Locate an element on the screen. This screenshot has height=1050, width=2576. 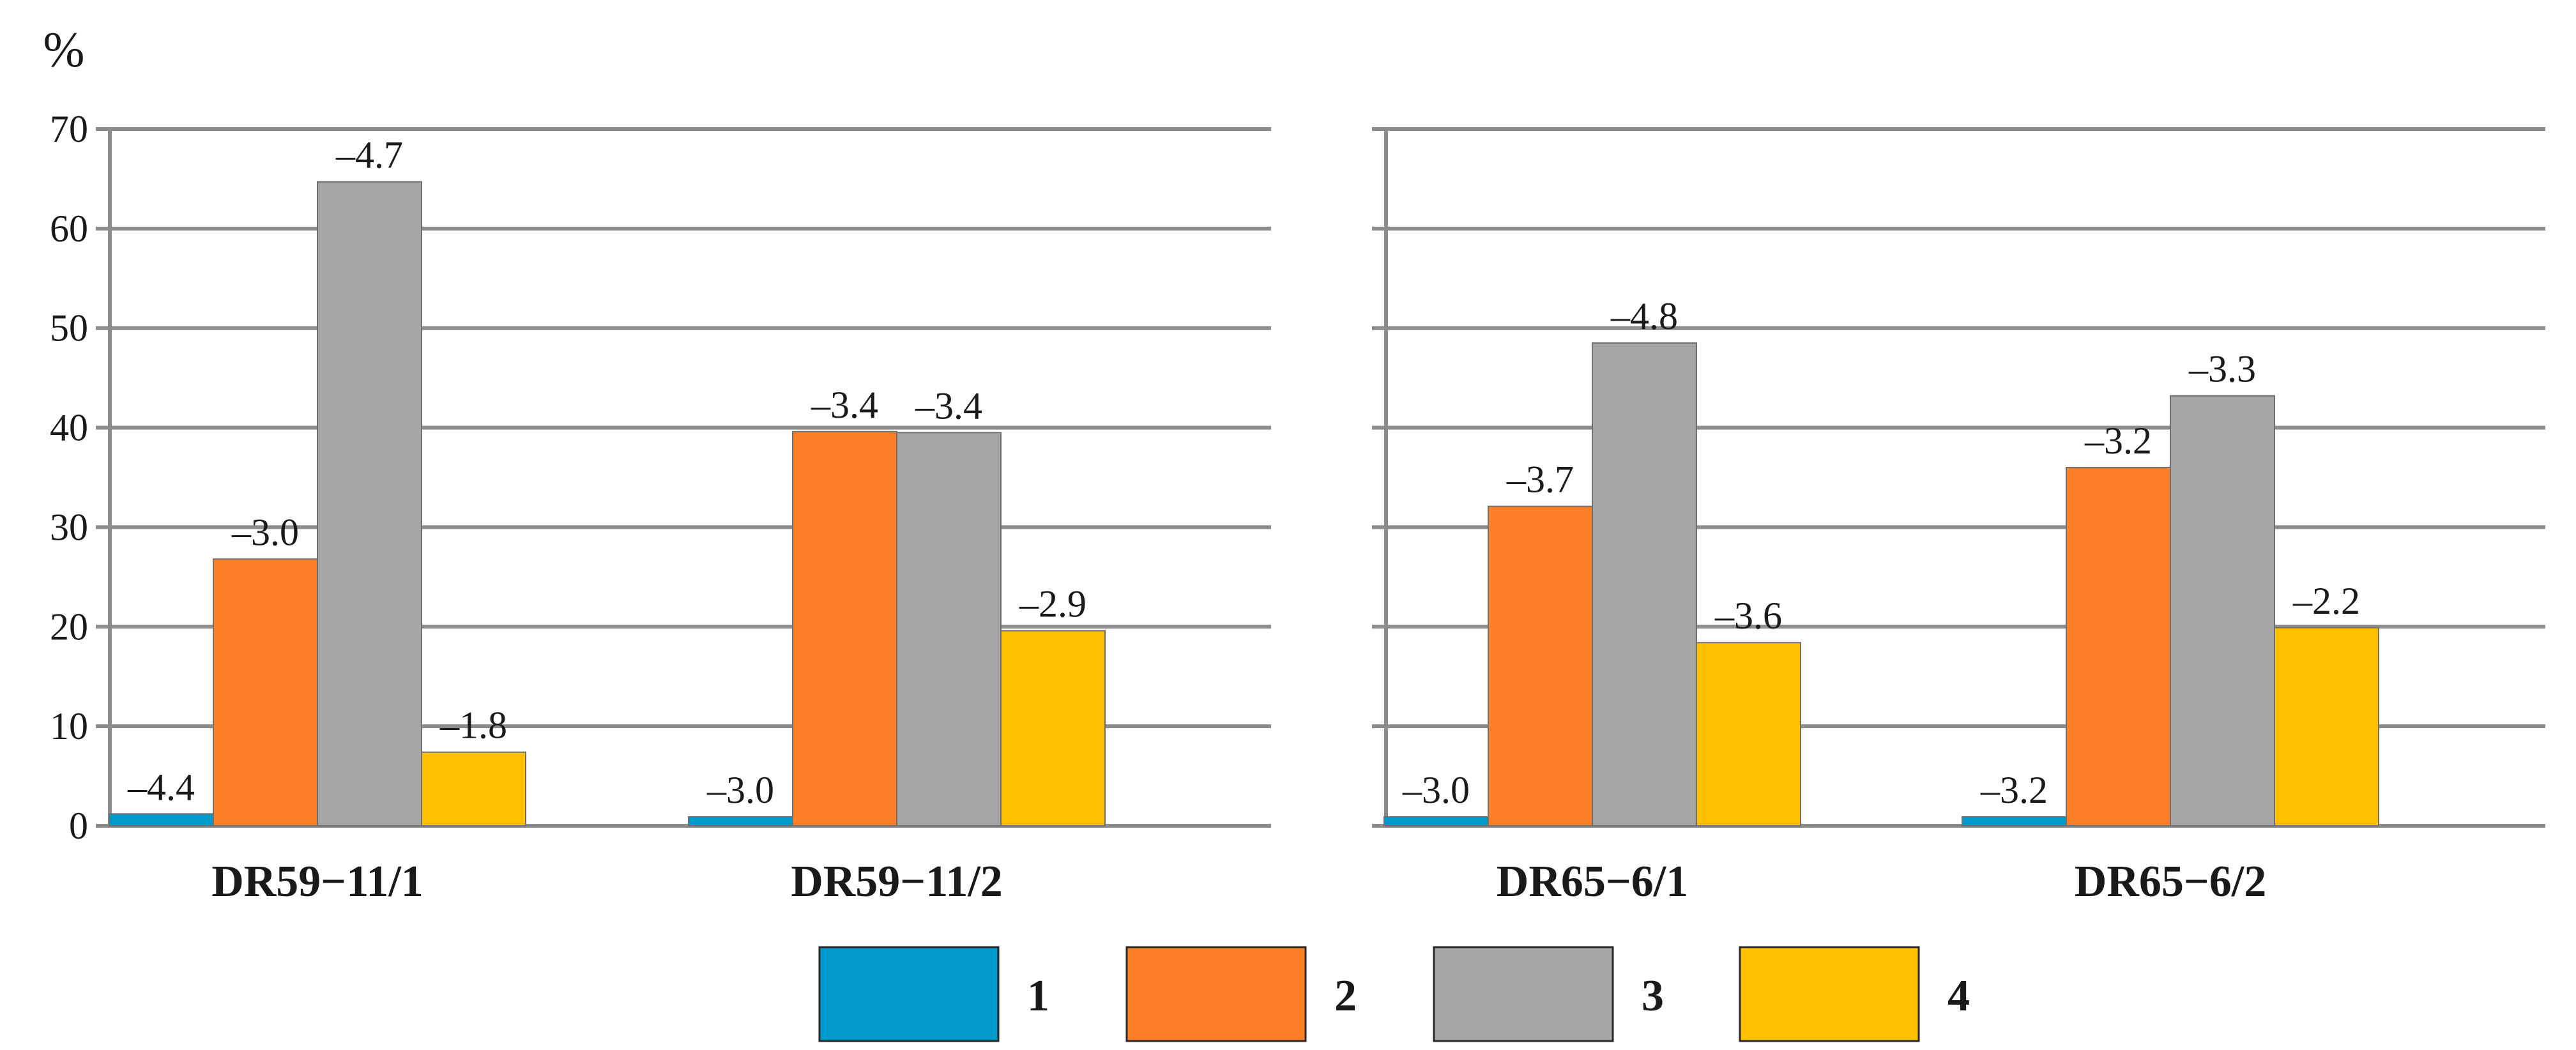
legend: 1 2 3 4 is located at coordinates (1394, 994).